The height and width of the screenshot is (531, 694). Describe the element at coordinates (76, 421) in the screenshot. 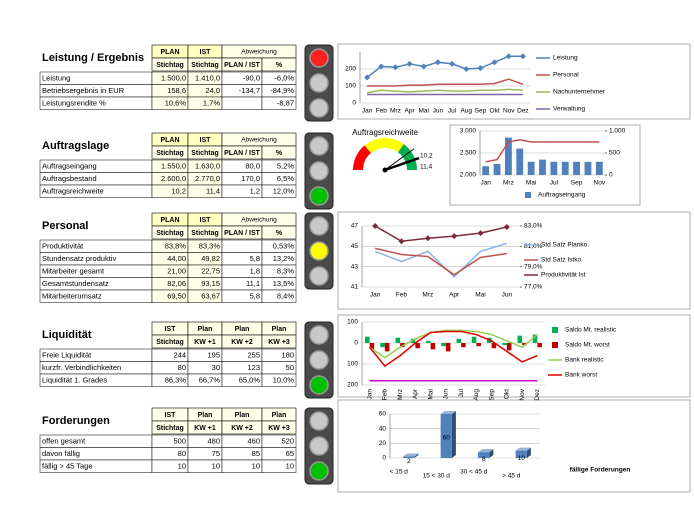

I see `section-title: Forderungen` at that location.